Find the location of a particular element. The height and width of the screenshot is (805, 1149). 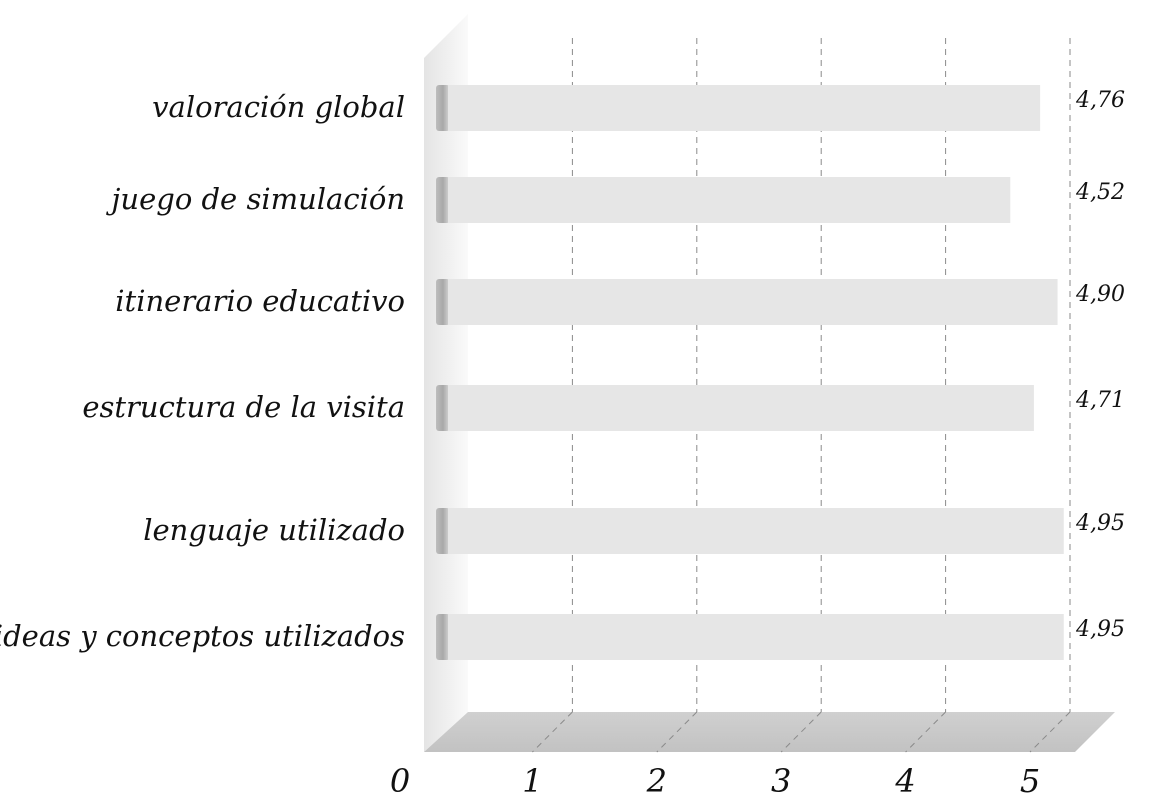

value-label-4: 4,95 is located at coordinates (1100, 523).